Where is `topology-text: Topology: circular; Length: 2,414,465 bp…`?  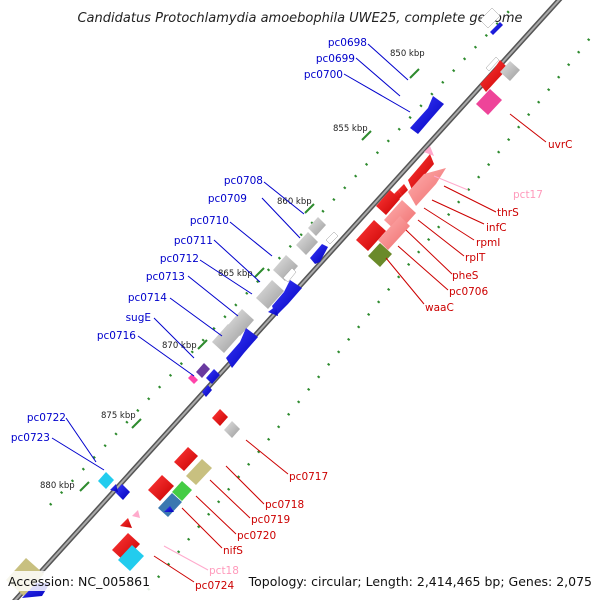 topology-text: Topology: circular; Length: 2,414,465 bp… is located at coordinates (420, 581).